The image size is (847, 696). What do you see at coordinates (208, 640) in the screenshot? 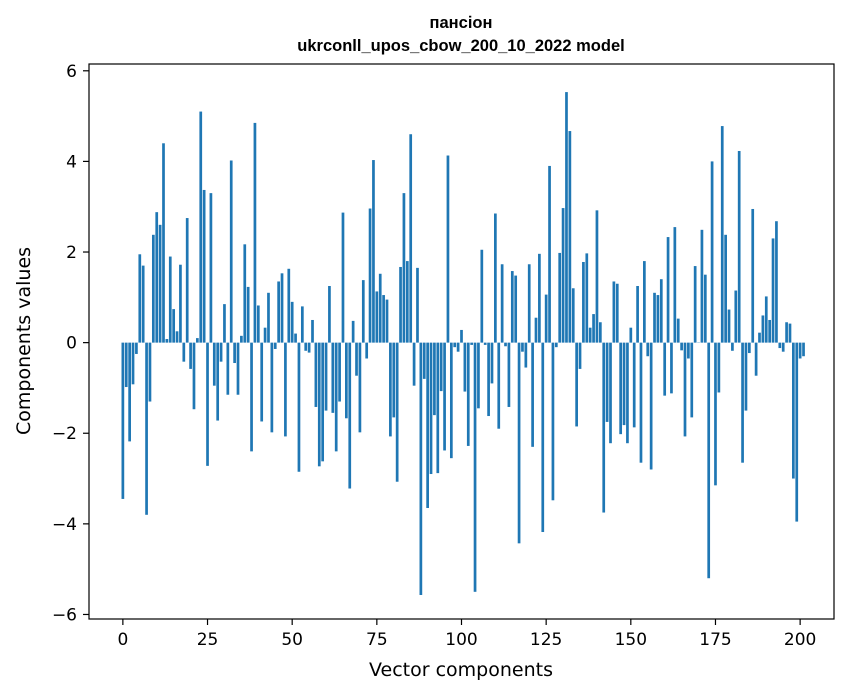
I see `x-tick-label: 25` at bounding box center [208, 640].